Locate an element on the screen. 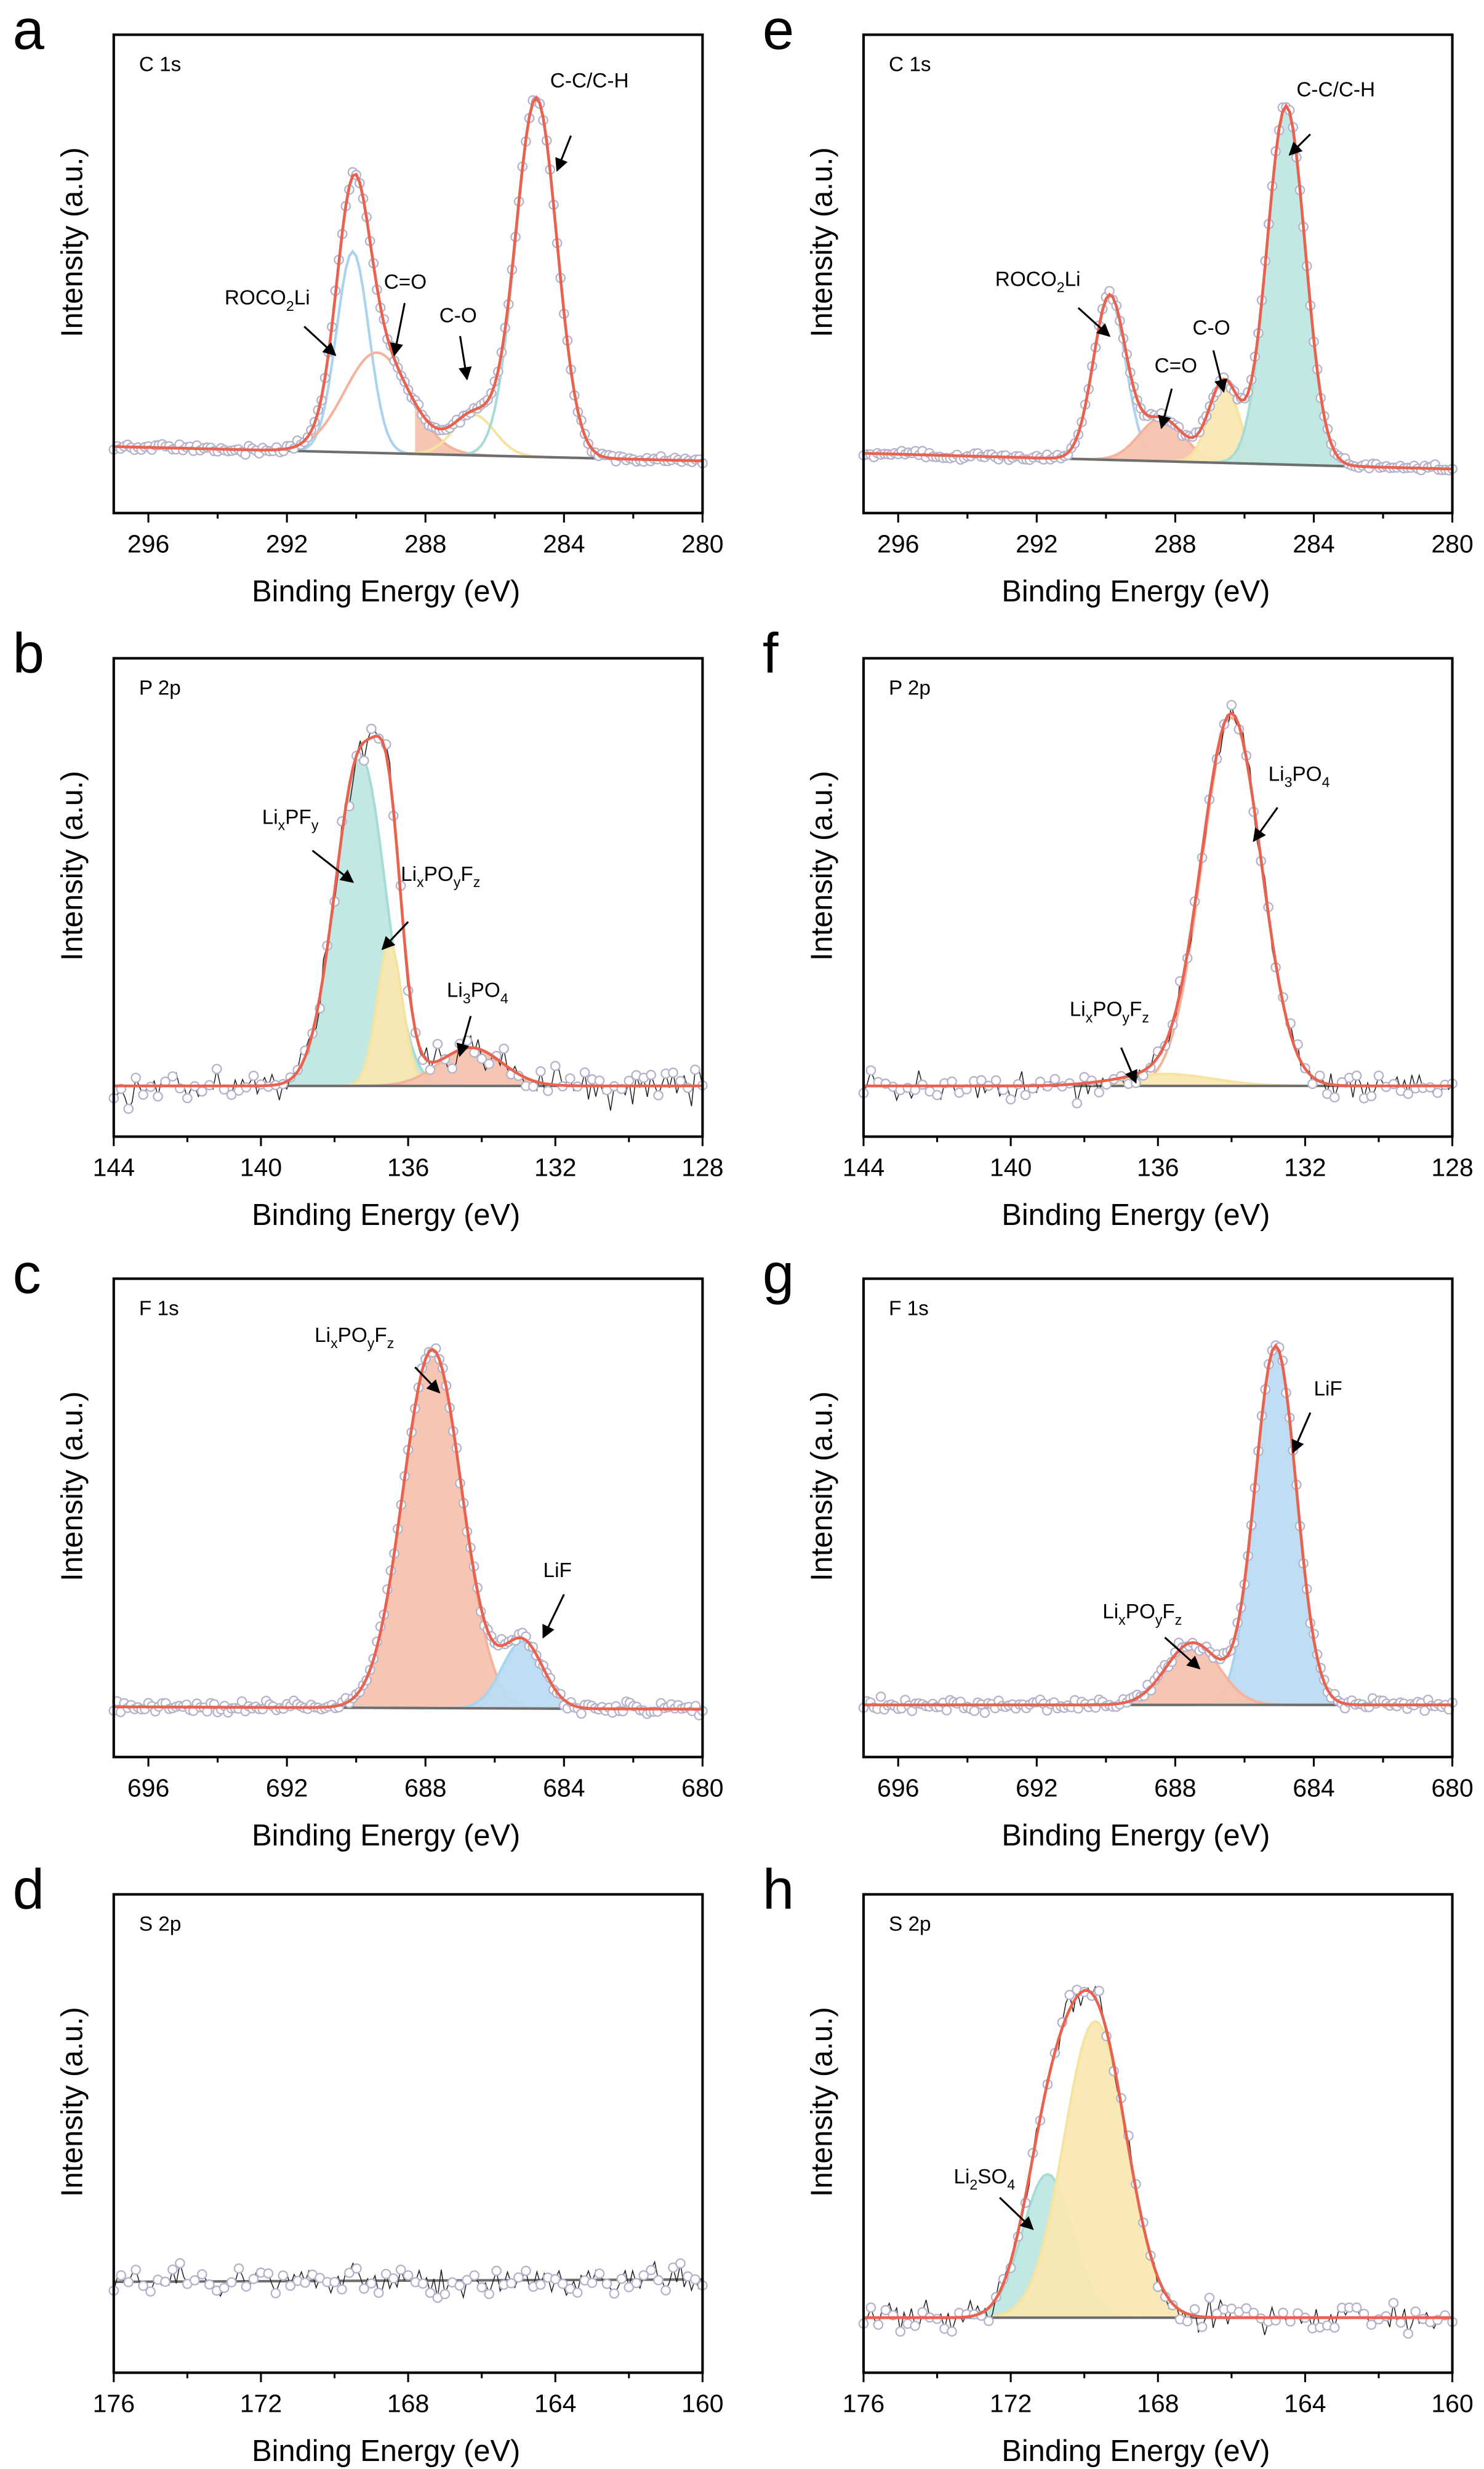  annotation-label-part: ROCO is located at coordinates (1026, 280).